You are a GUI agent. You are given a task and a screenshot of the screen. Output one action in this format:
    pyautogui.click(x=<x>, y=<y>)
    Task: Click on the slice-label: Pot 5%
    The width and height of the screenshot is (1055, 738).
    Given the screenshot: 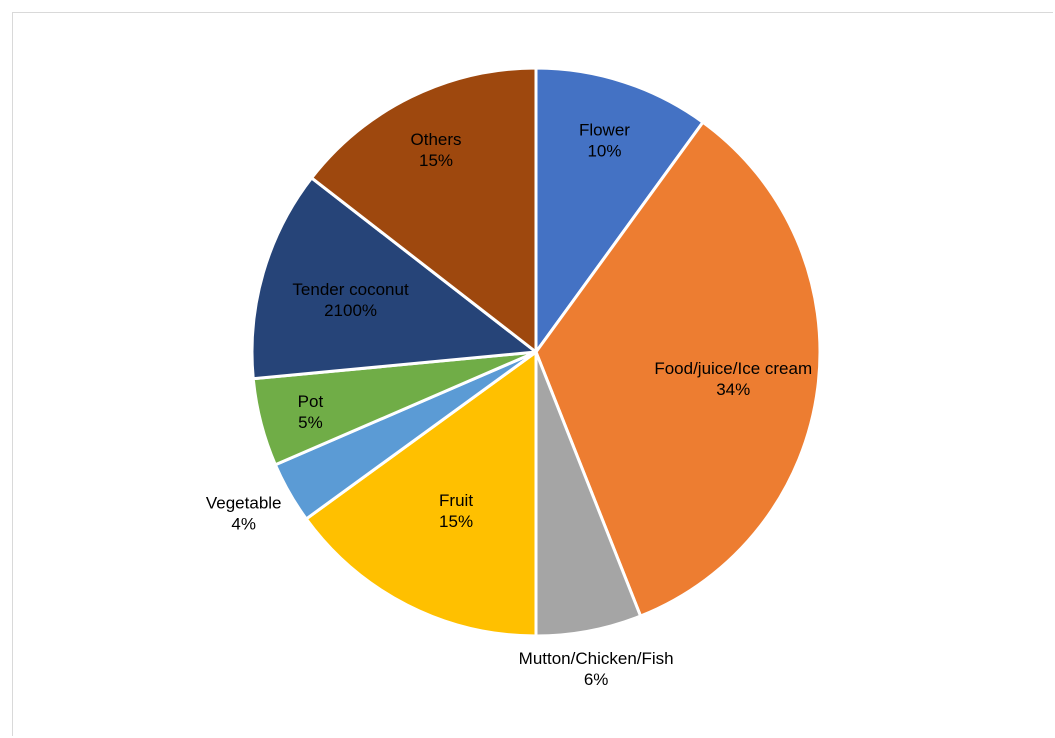 What is the action you would take?
    pyautogui.click(x=311, y=412)
    